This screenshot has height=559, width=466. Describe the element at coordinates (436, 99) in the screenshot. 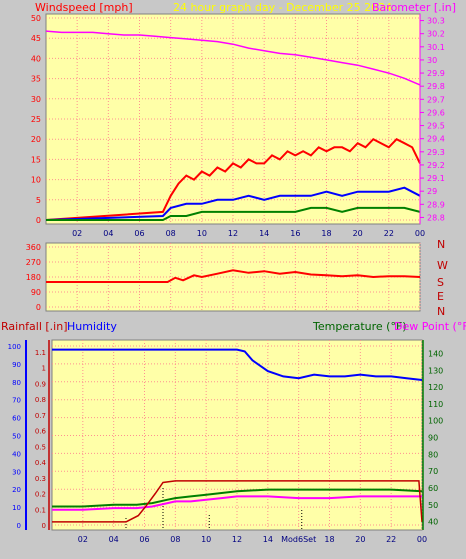

I see `barometer-y-tick-label: 29.7` at that location.